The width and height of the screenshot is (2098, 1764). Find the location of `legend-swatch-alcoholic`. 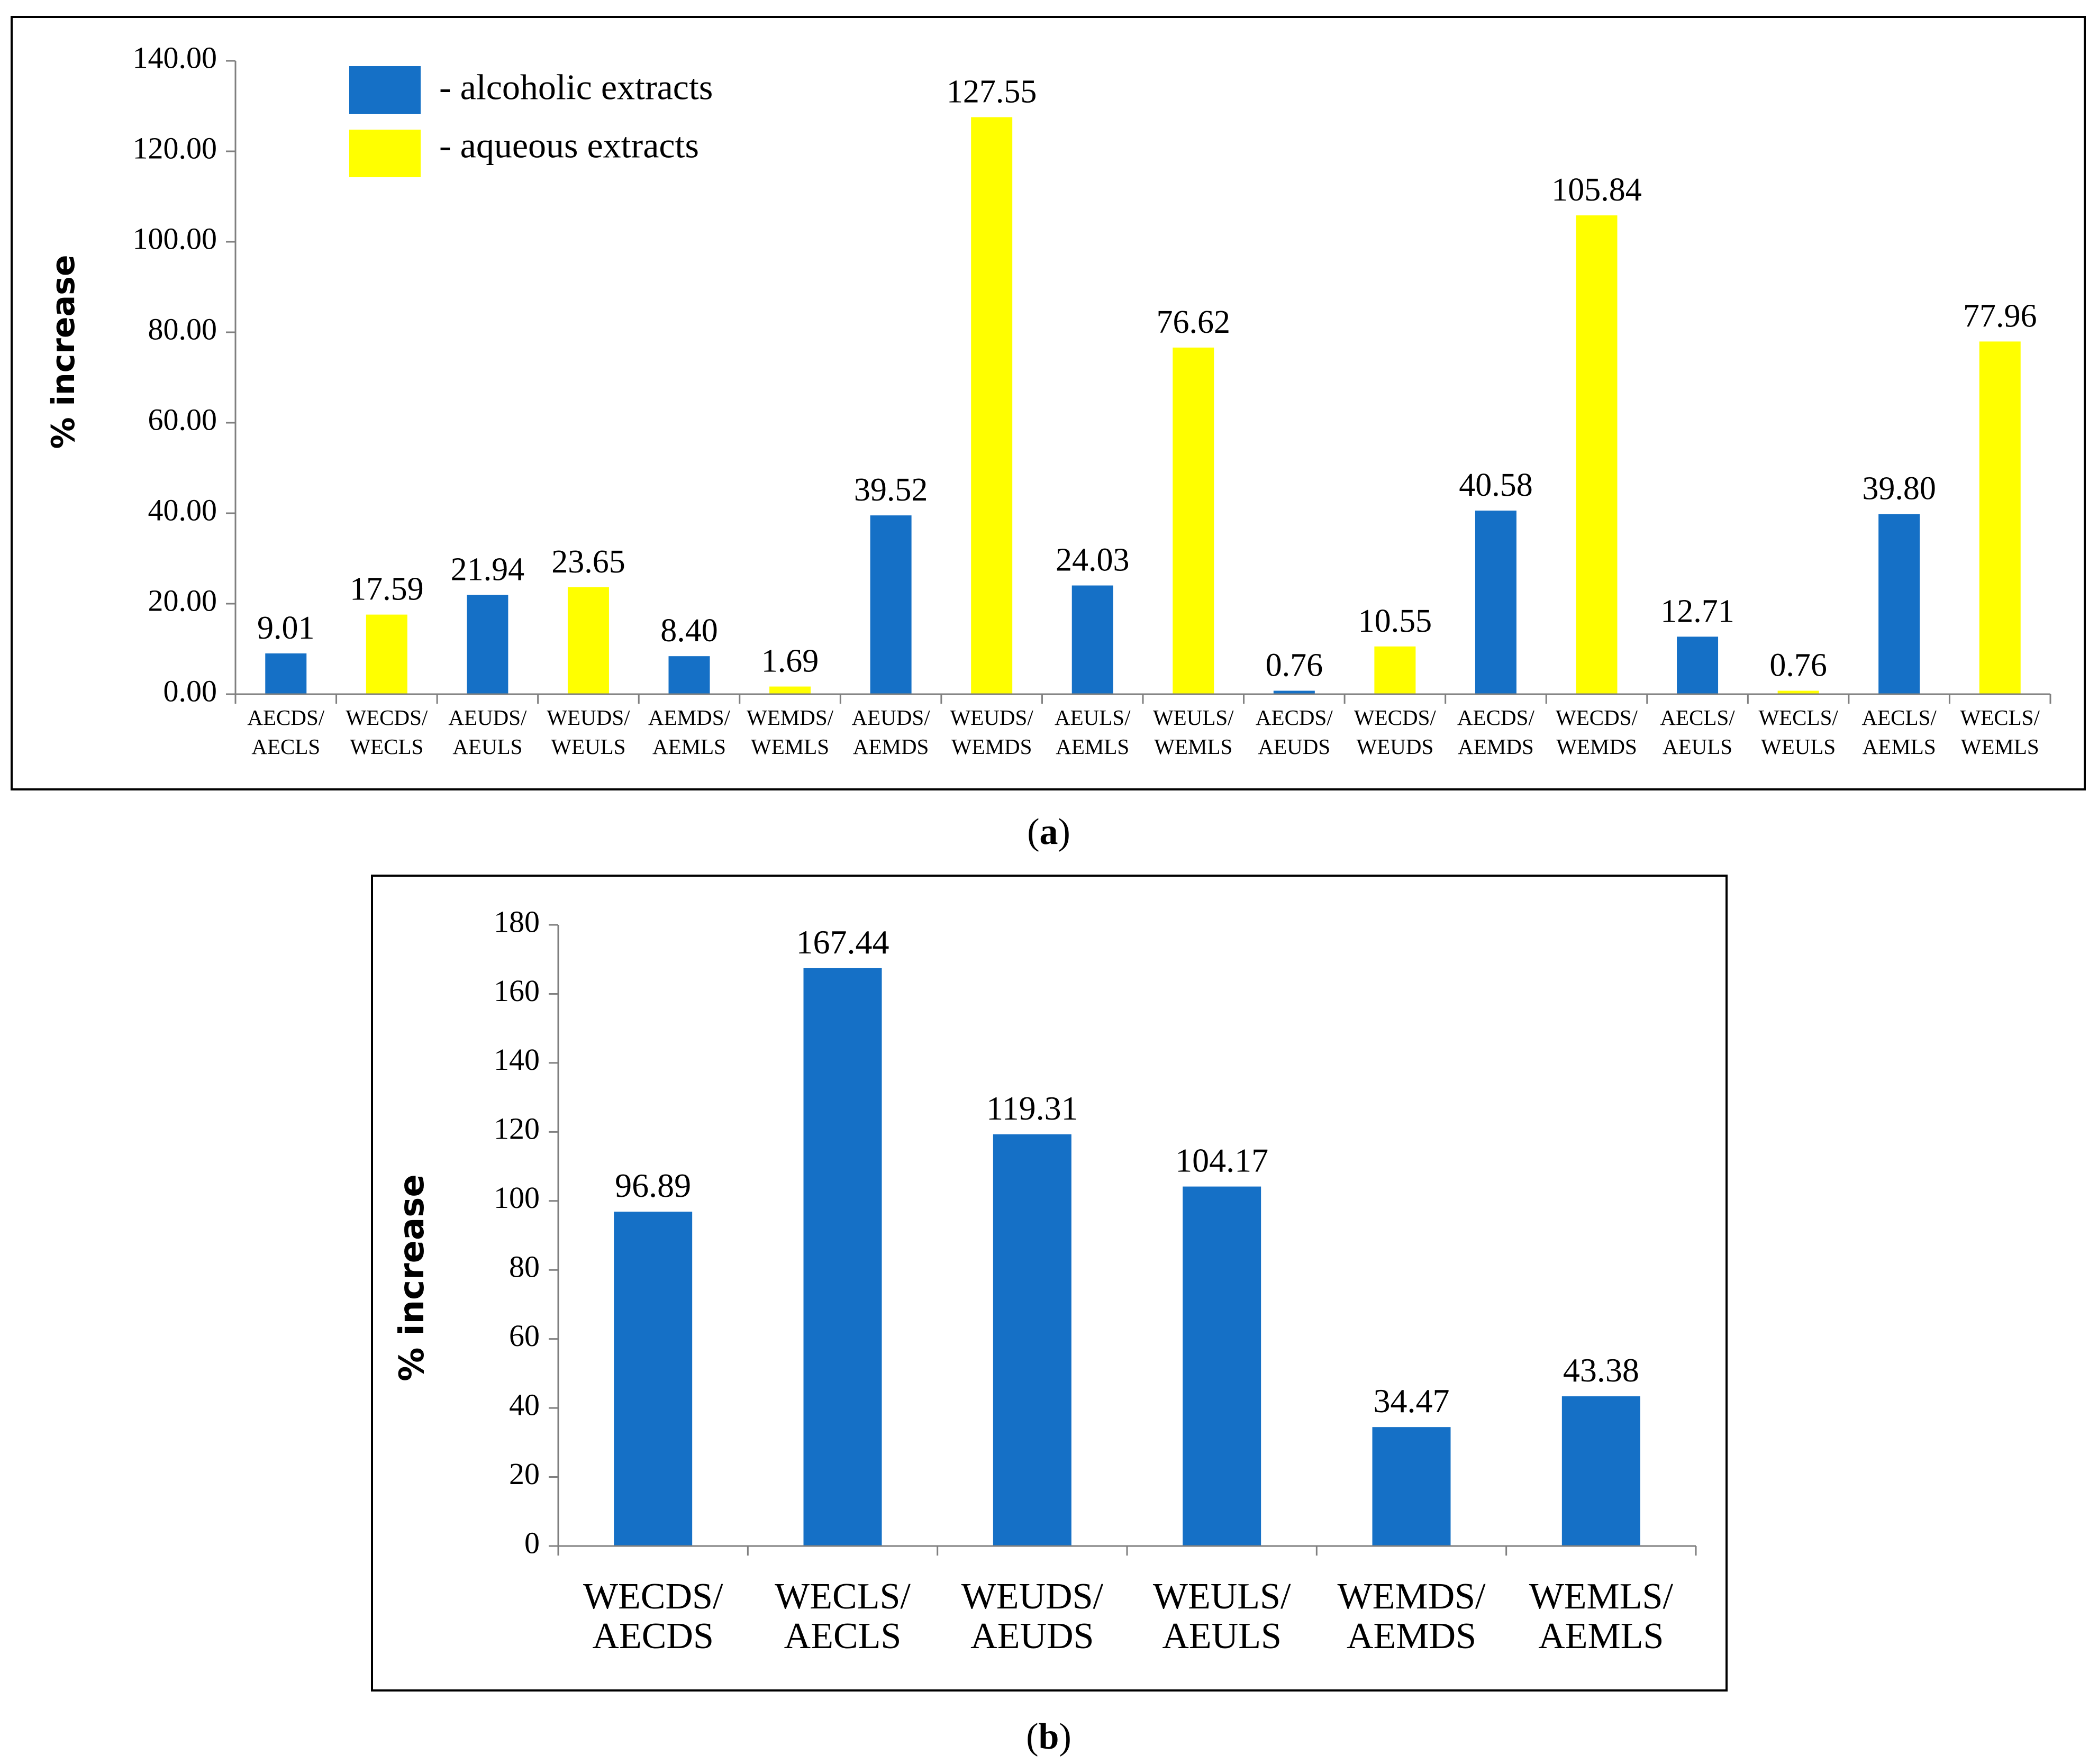

legend-swatch-alcoholic is located at coordinates (385, 90).